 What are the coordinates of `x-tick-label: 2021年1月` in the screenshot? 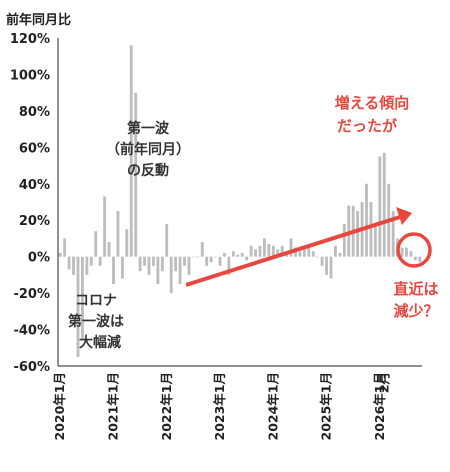 It's located at (113, 406).